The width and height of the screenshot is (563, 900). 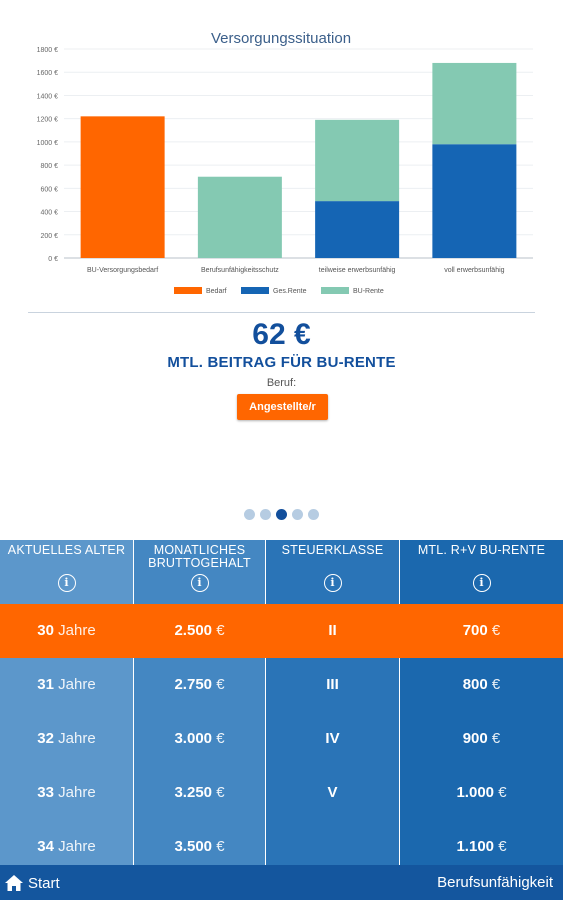 I want to click on table-row: 30 Jahre 2.500 € II 700 €, so click(x=281, y=631).